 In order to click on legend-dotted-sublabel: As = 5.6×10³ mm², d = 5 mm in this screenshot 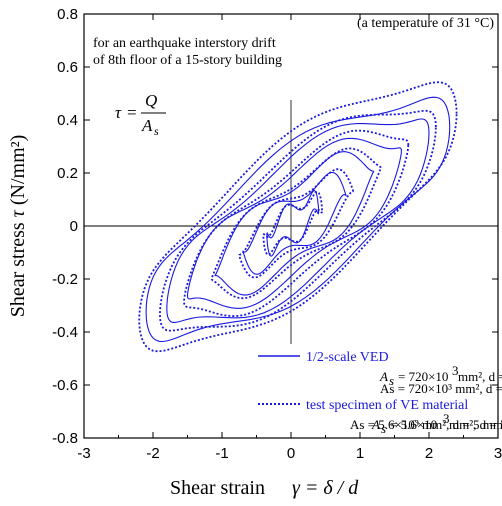, I will do `click(426, 424)`.